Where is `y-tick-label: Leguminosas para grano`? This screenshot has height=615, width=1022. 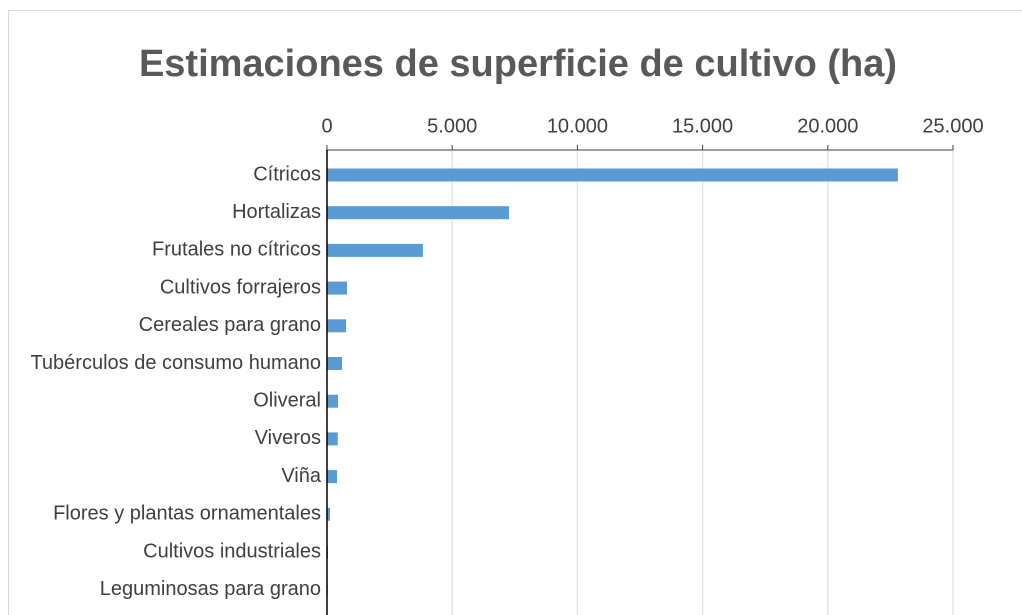 y-tick-label: Leguminosas para grano is located at coordinates (210, 589).